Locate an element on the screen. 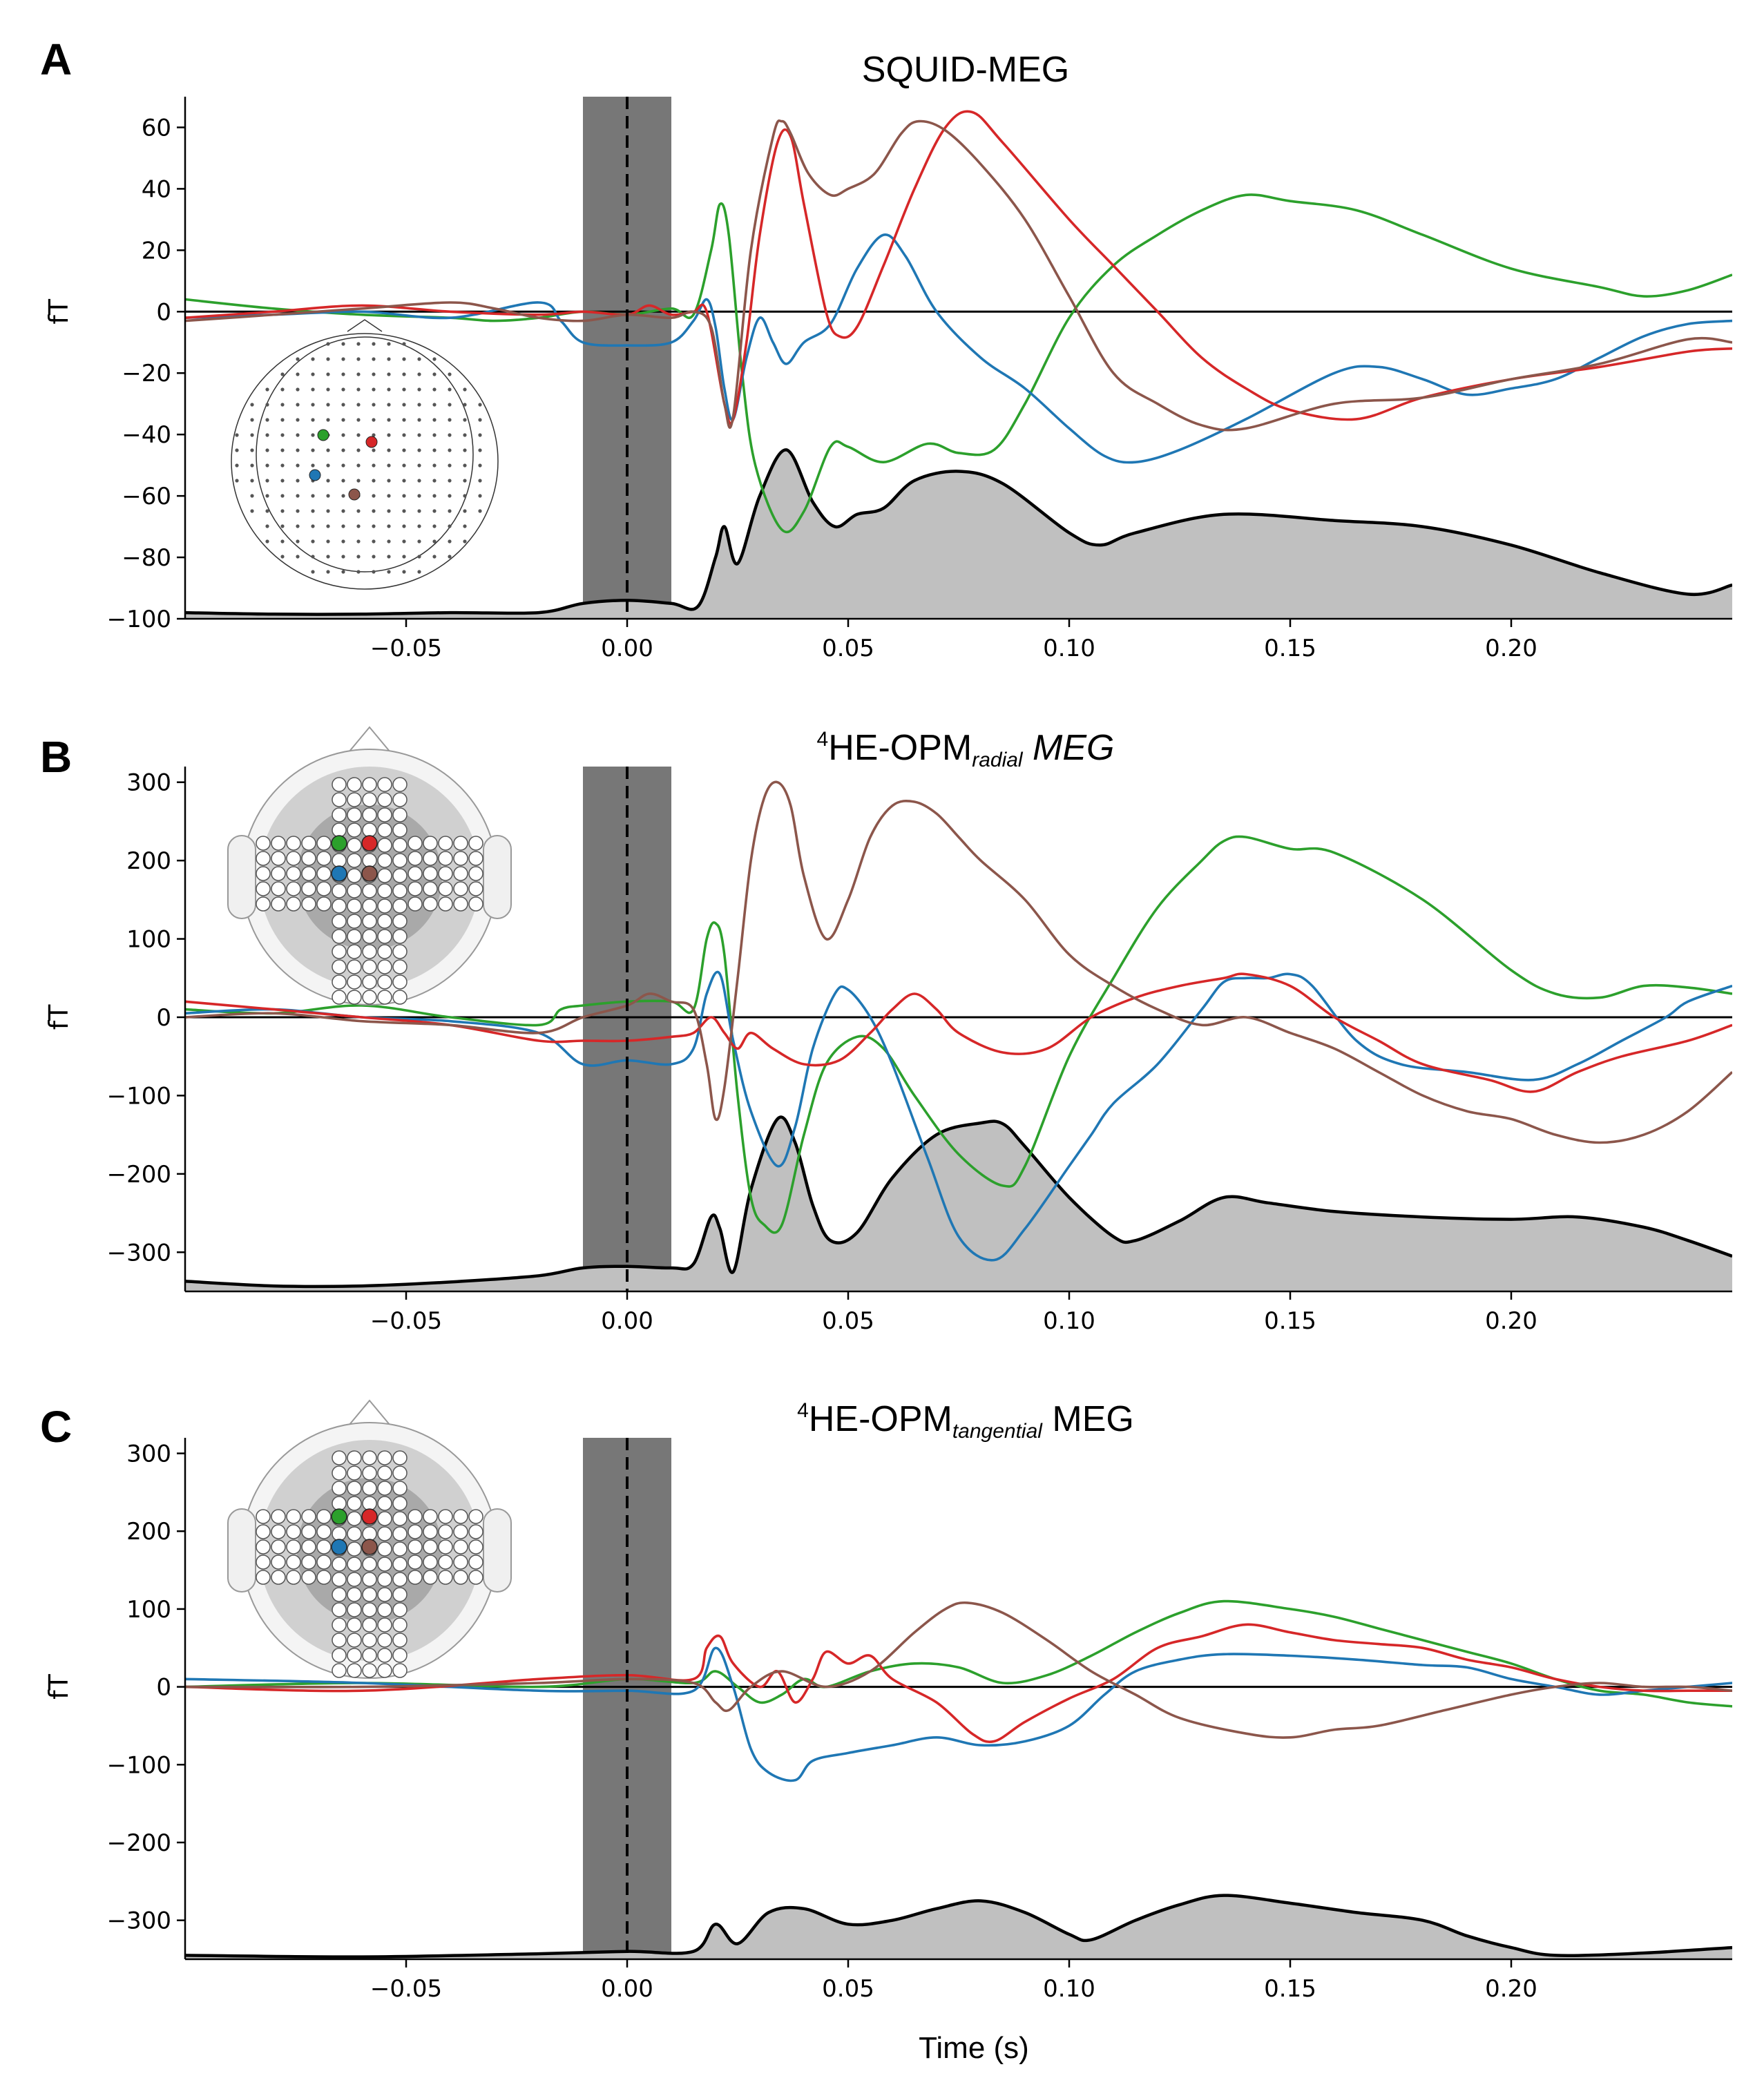 Image resolution: width=1764 pixels, height=2078 pixels. head-outline is located at coordinates (365, 454).